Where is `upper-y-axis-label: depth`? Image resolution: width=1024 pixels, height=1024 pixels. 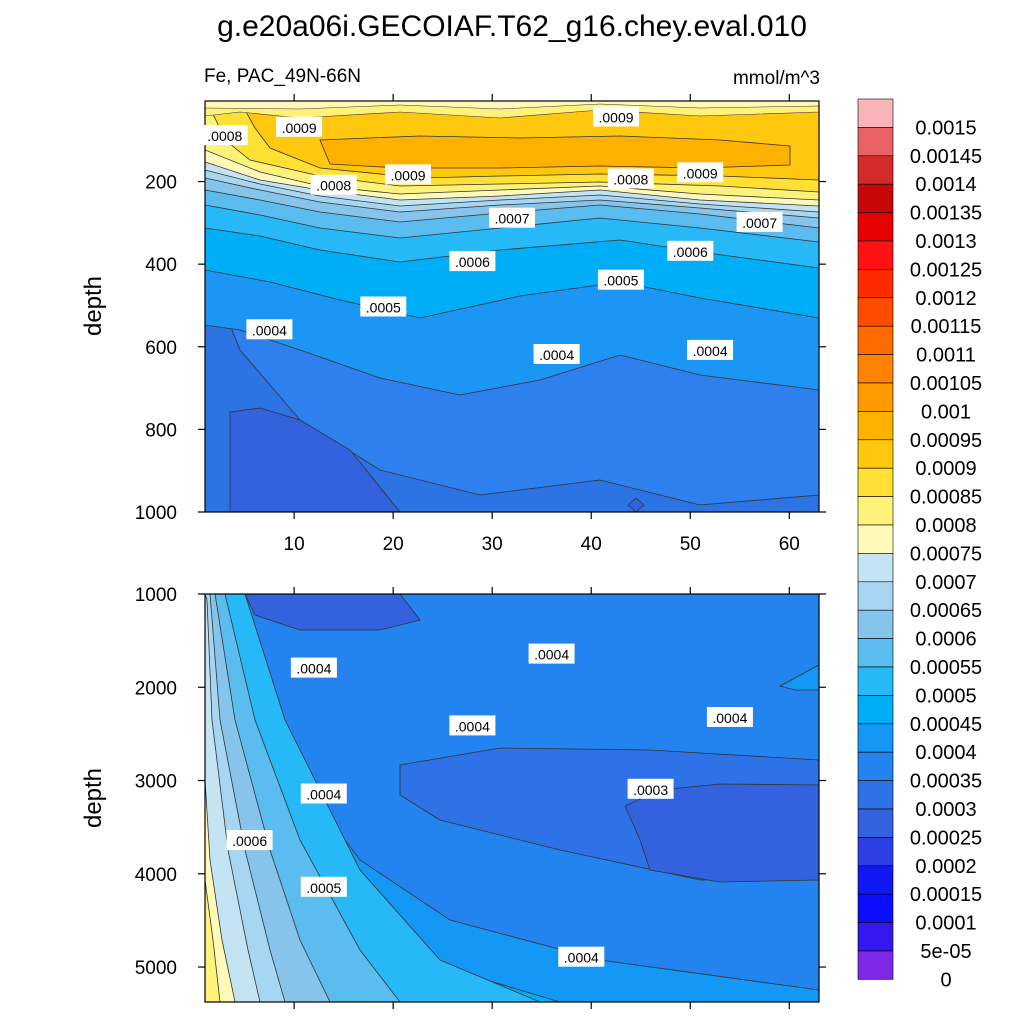
upper-y-axis-label: depth is located at coordinates (93, 306).